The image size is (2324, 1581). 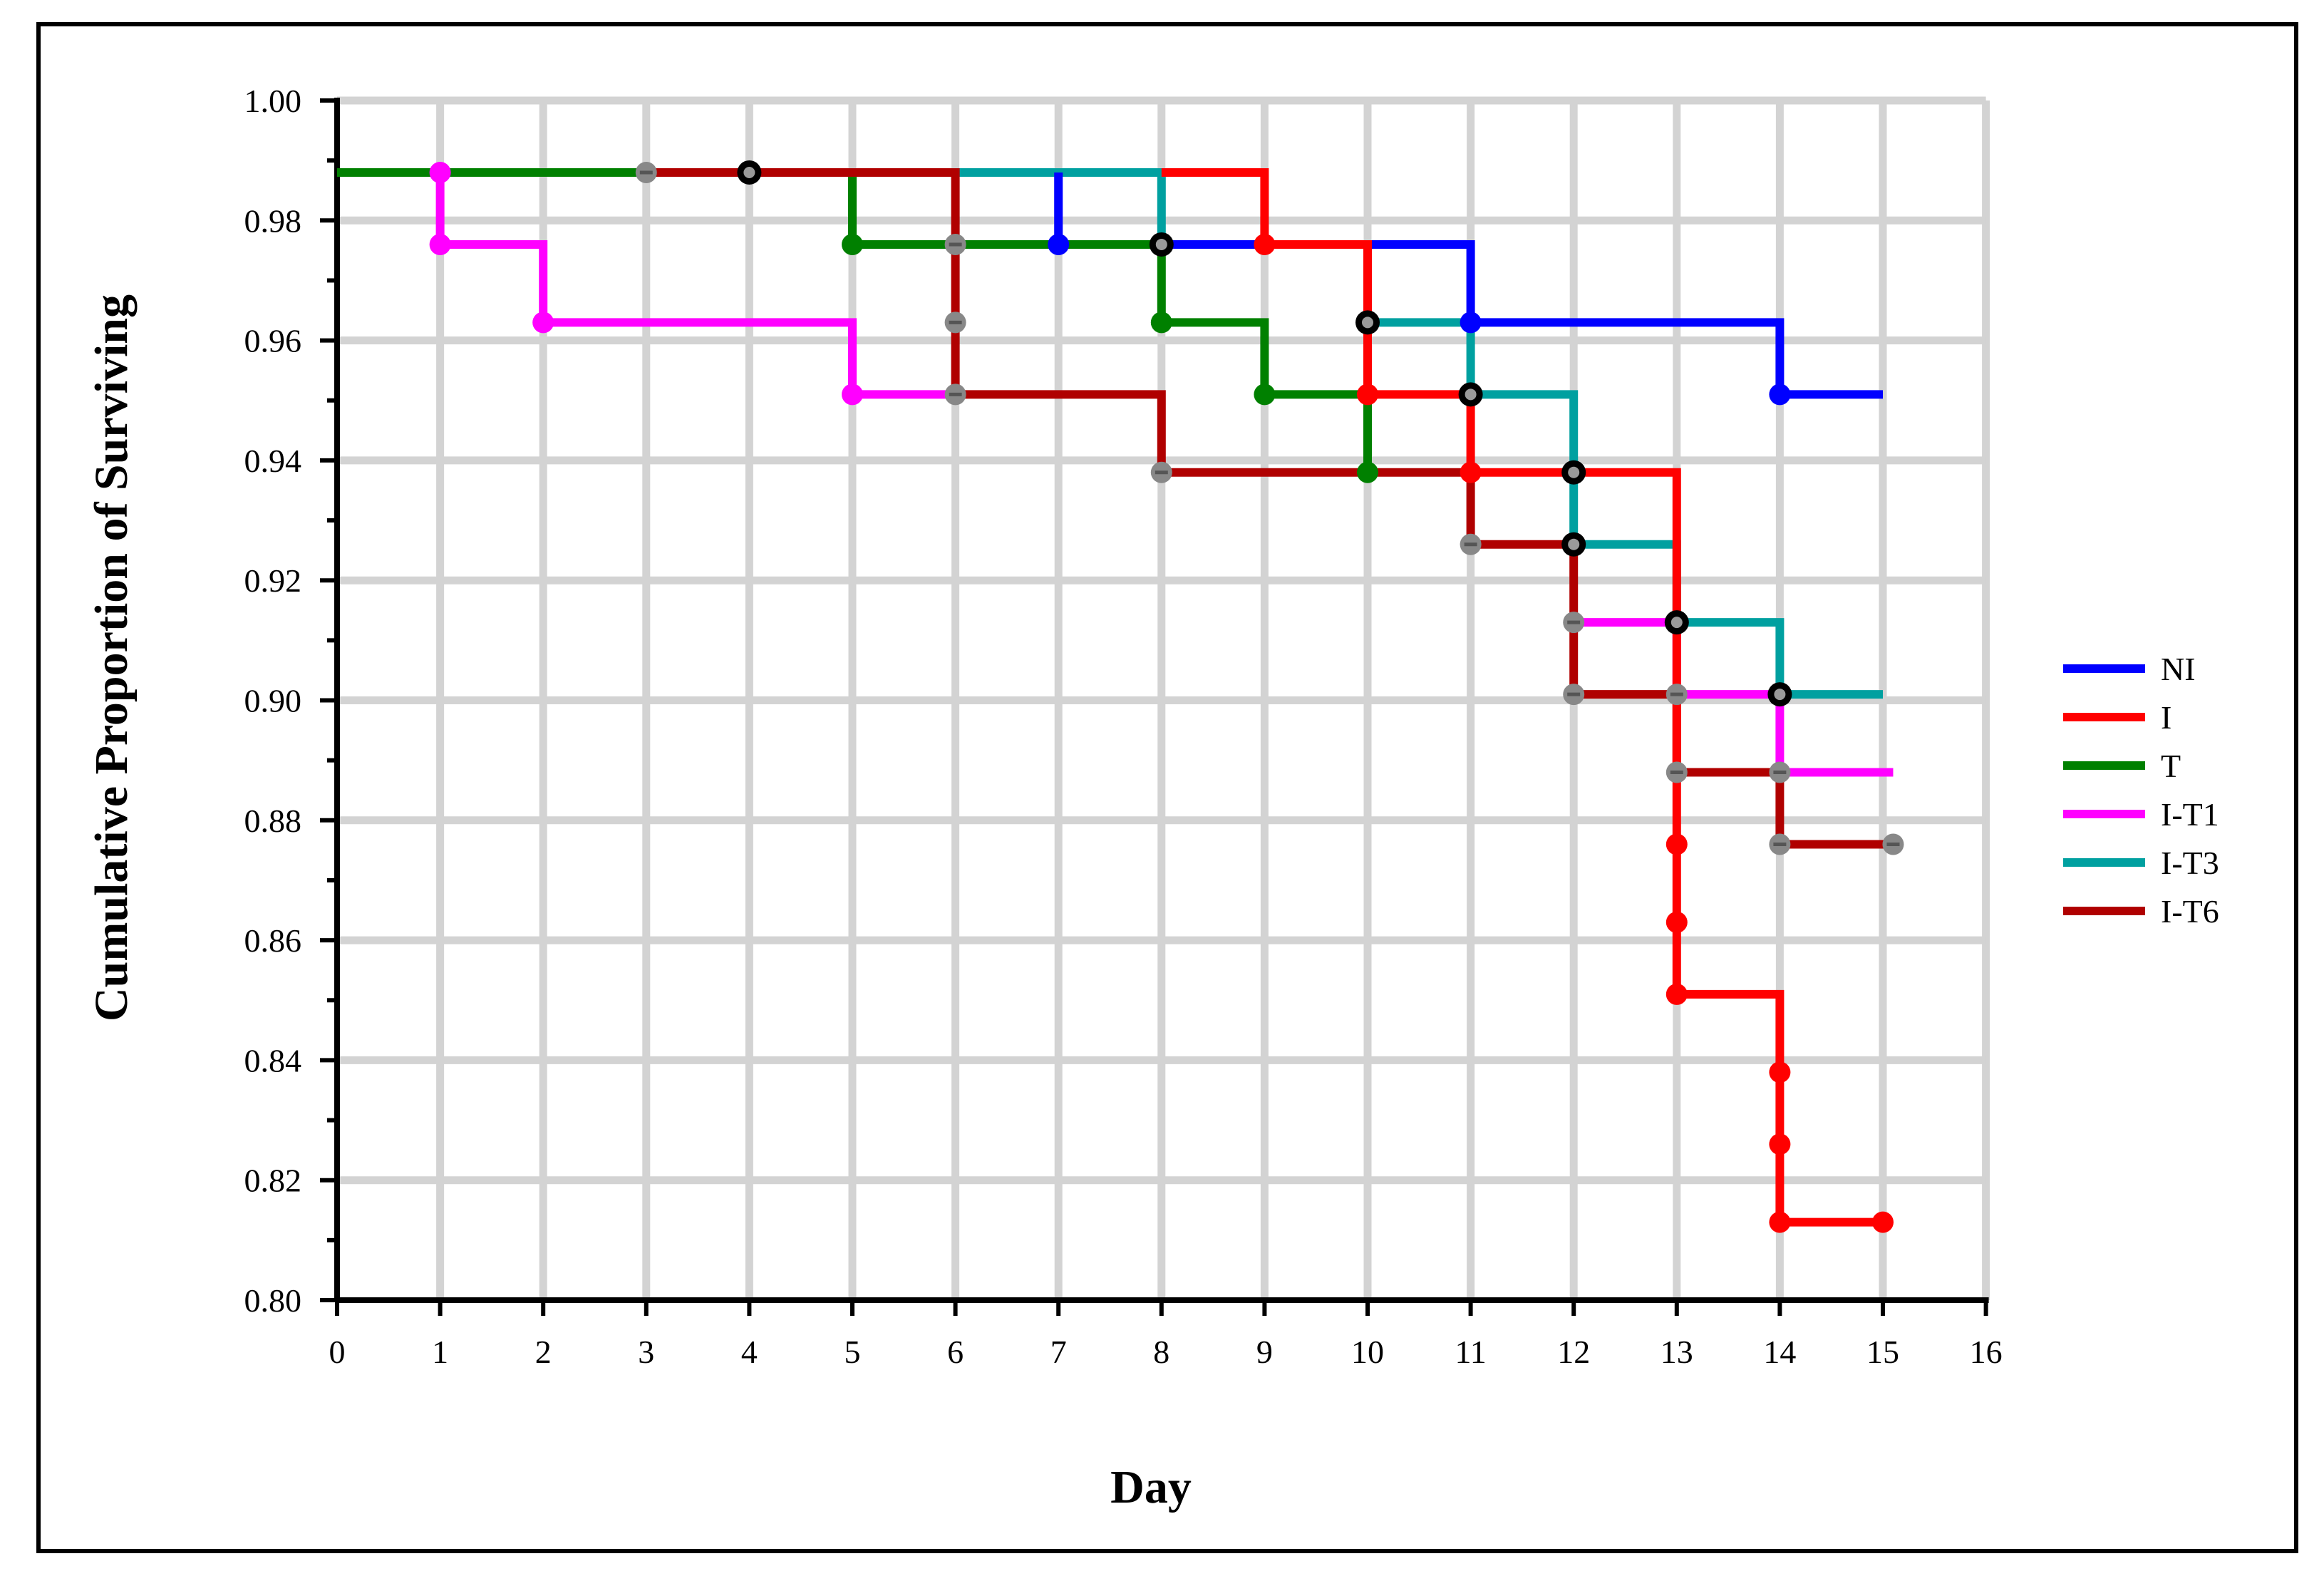 I want to click on y-tick-label: 0.94, so click(x=273, y=461).